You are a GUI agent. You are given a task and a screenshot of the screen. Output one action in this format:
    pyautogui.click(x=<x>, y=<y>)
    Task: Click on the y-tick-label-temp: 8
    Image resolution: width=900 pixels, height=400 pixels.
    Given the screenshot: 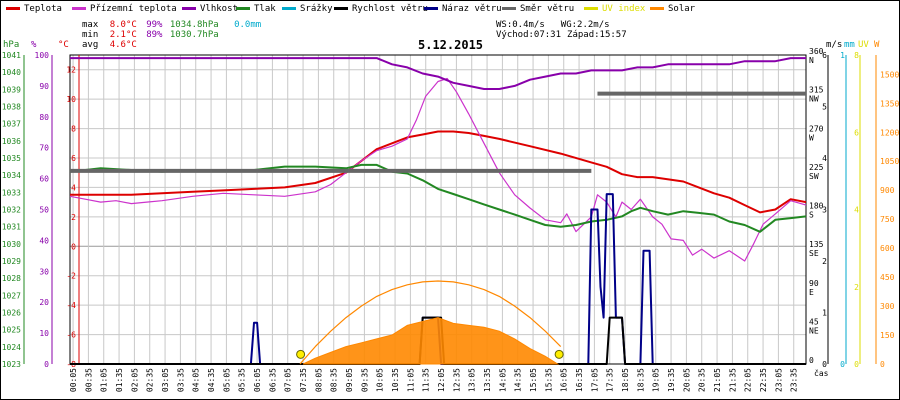 What is the action you would take?
    pyautogui.click(x=73, y=129)
    